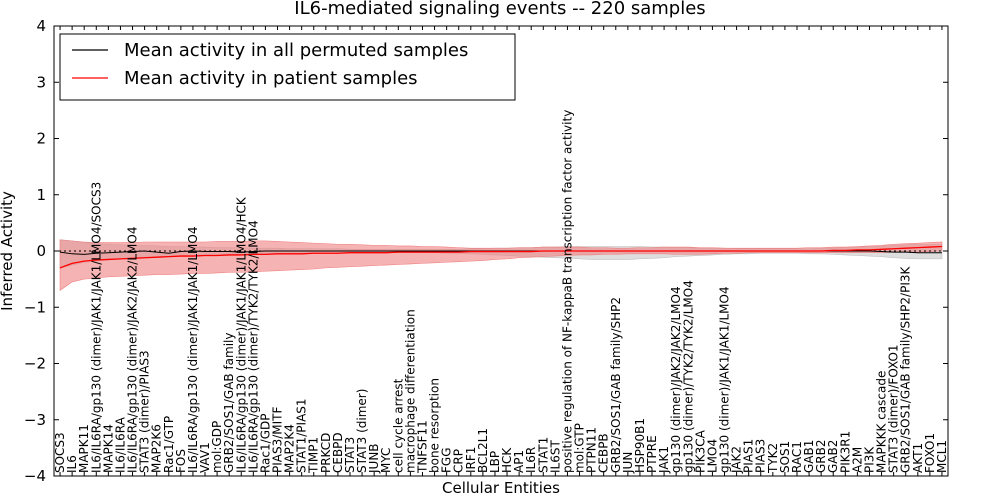  Describe the element at coordinates (350, 455) in the screenshot. I see `x-tick-label: STAT3` at that location.